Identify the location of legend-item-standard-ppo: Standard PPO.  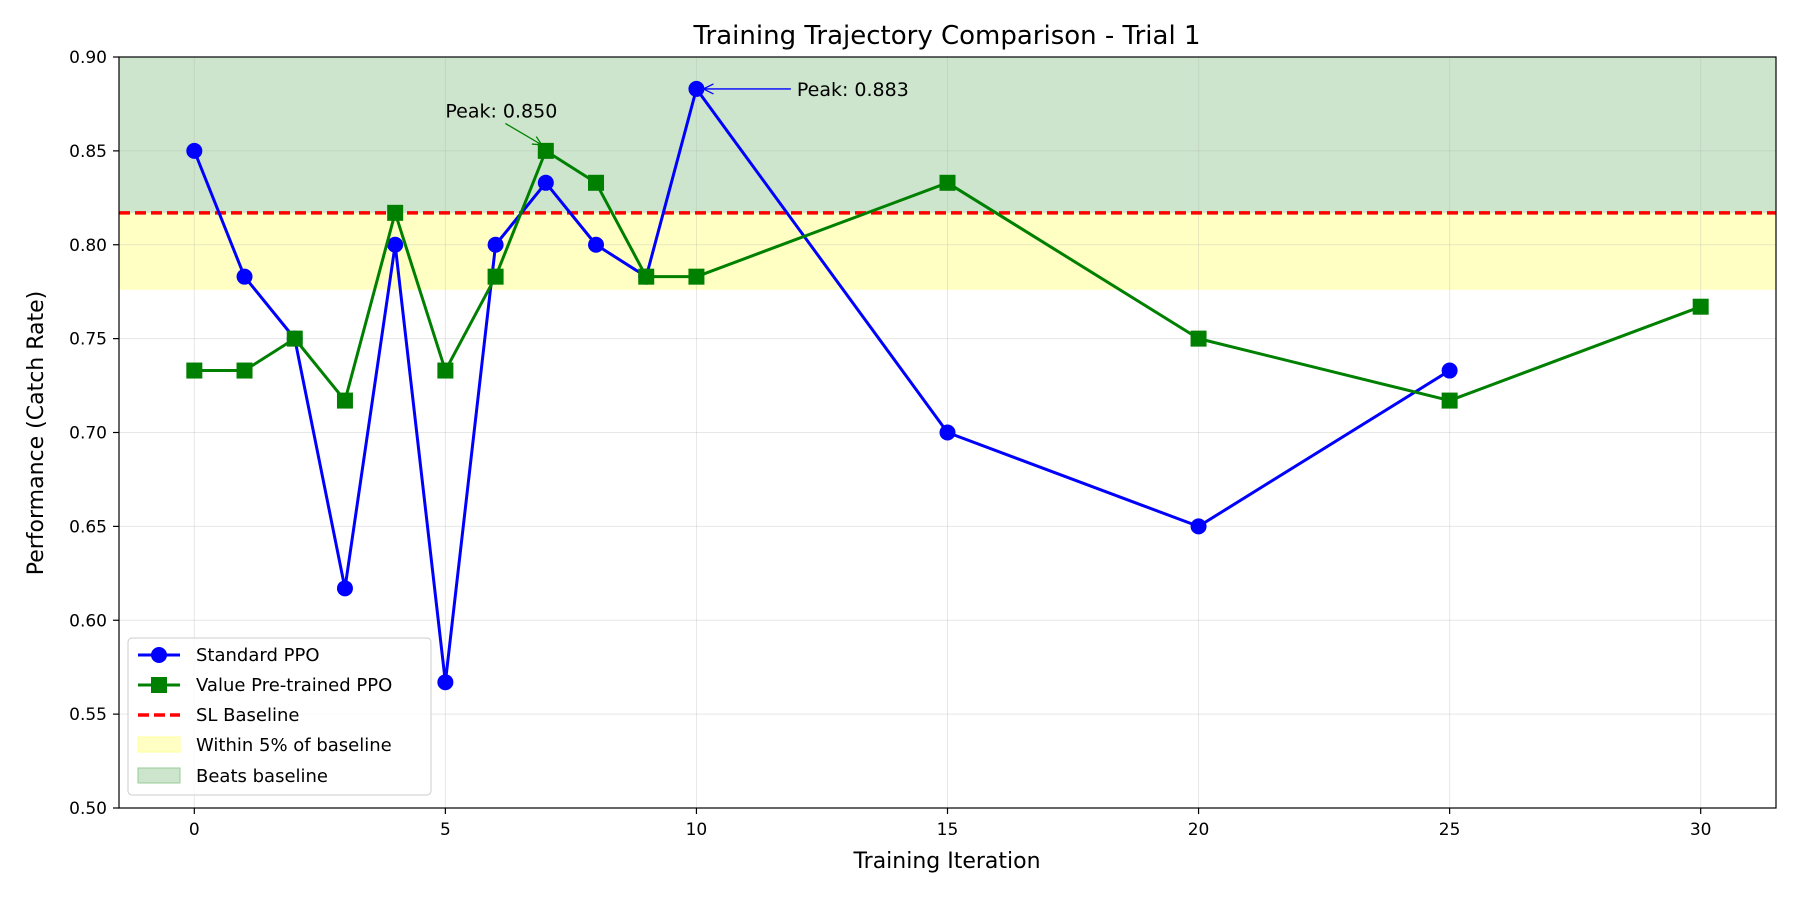
(229, 655).